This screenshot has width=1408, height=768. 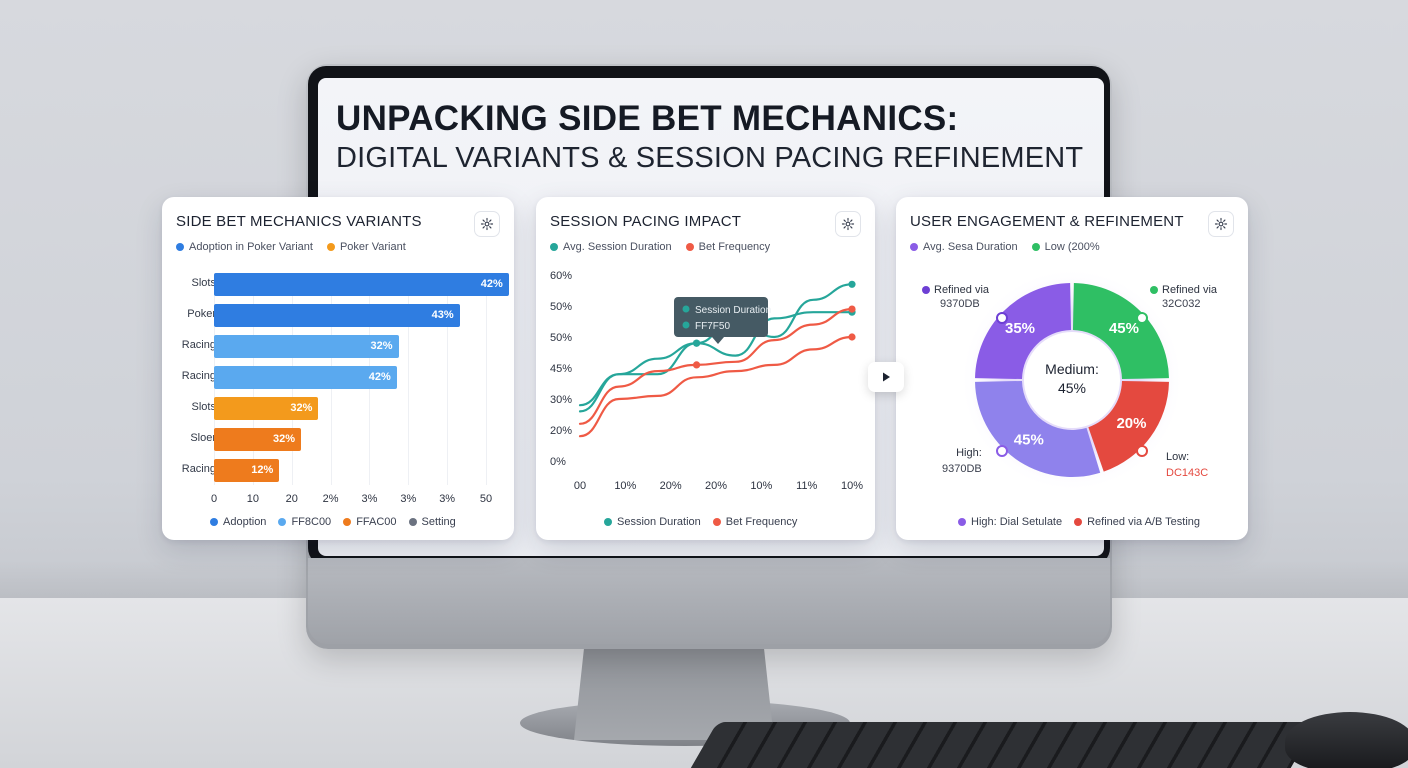 I want to click on mouse, so click(x=1346, y=740).